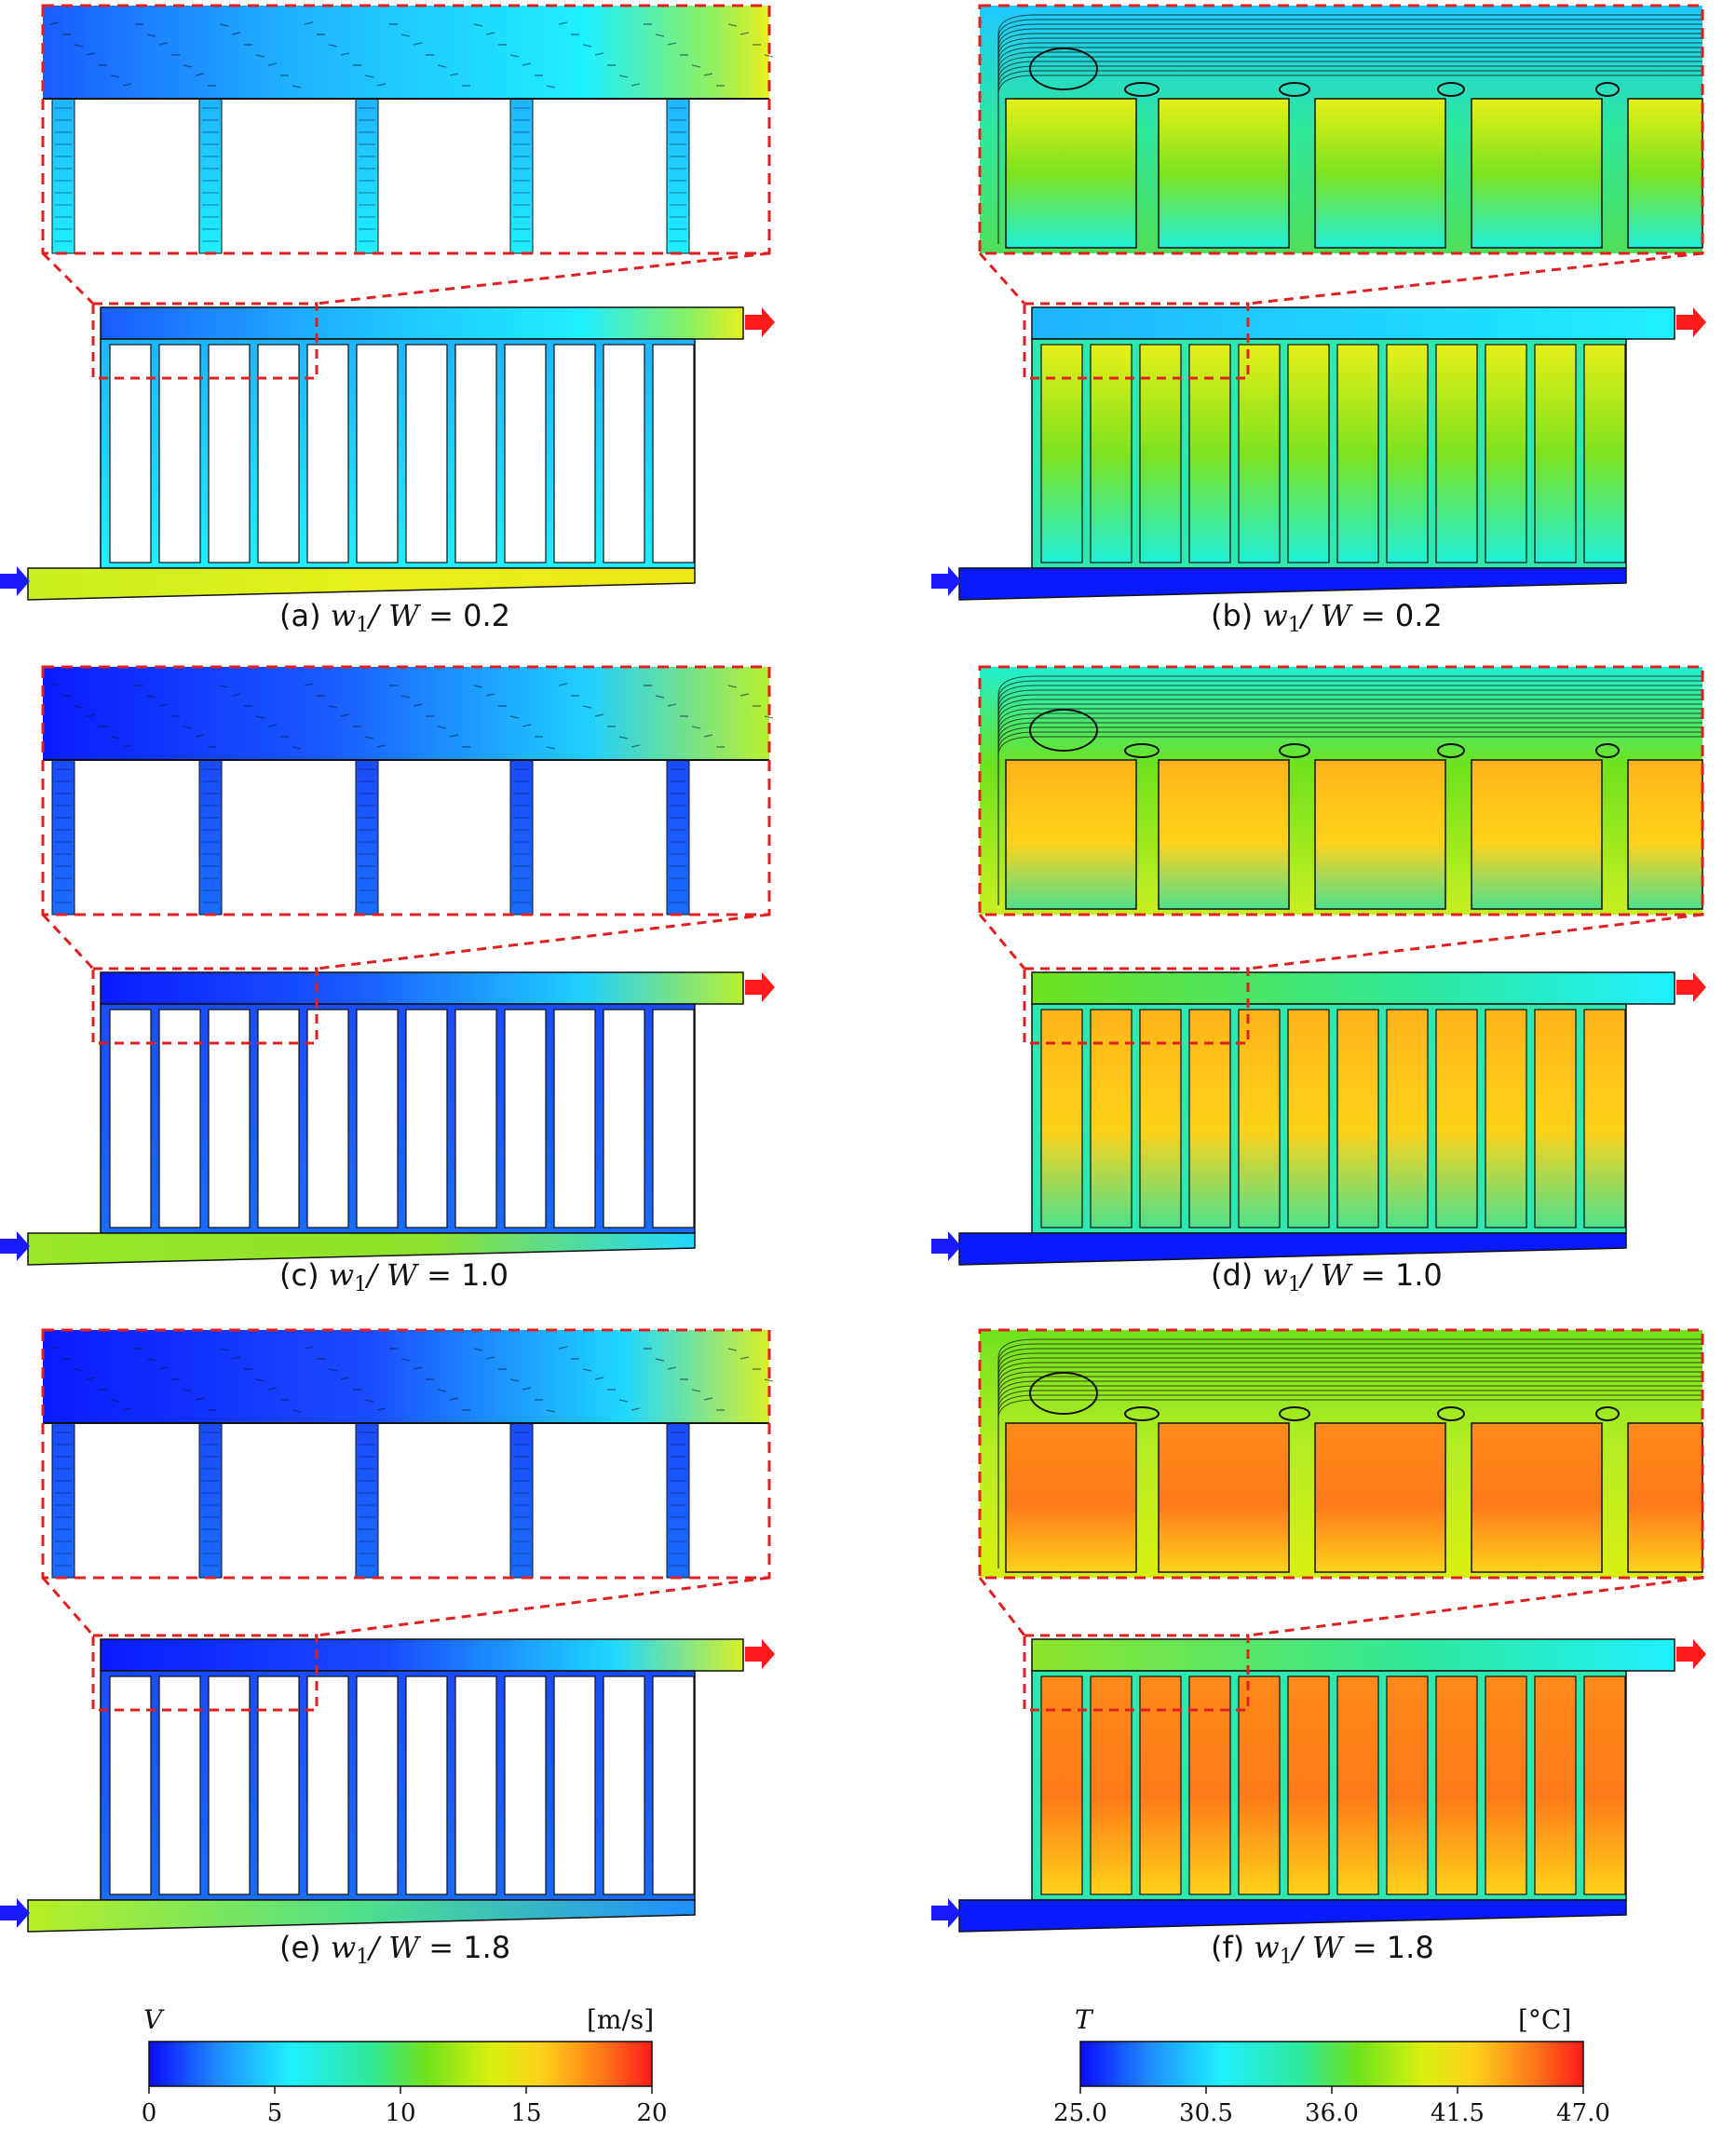 This screenshot has height=2144, width=1736. What do you see at coordinates (400, 2113) in the screenshot?
I see `colorbar-tick-label: 10` at bounding box center [400, 2113].